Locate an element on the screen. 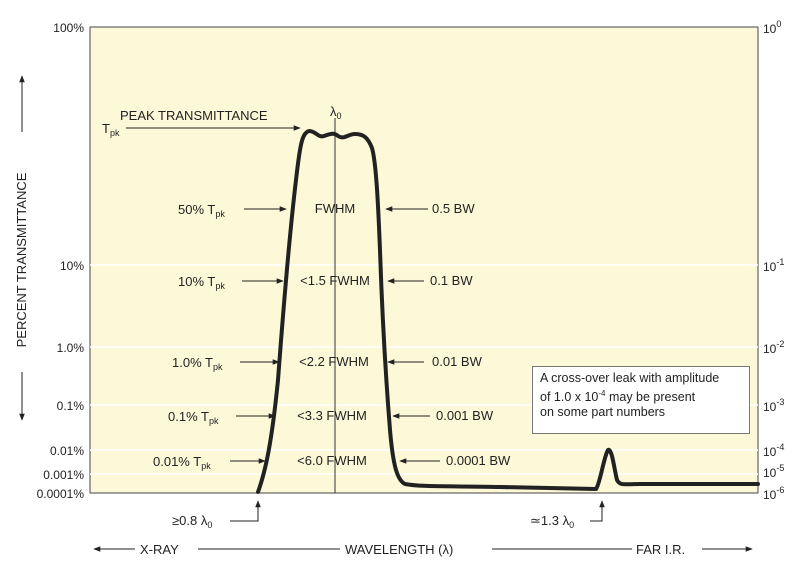 This screenshot has height=578, width=800. right-tick-6: 10⁻⁶ is located at coordinates (773, 493).